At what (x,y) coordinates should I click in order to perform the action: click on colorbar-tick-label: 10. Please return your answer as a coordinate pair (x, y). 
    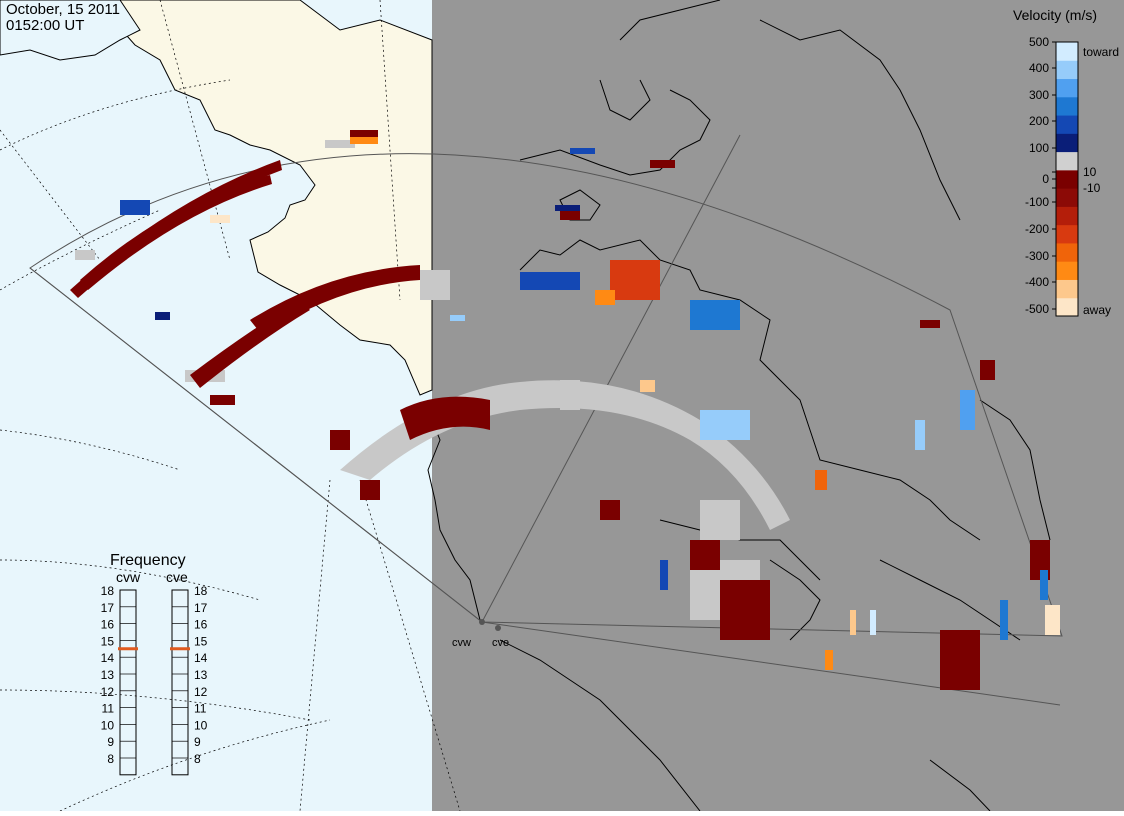
    Looking at the image, I should click on (1090, 172).